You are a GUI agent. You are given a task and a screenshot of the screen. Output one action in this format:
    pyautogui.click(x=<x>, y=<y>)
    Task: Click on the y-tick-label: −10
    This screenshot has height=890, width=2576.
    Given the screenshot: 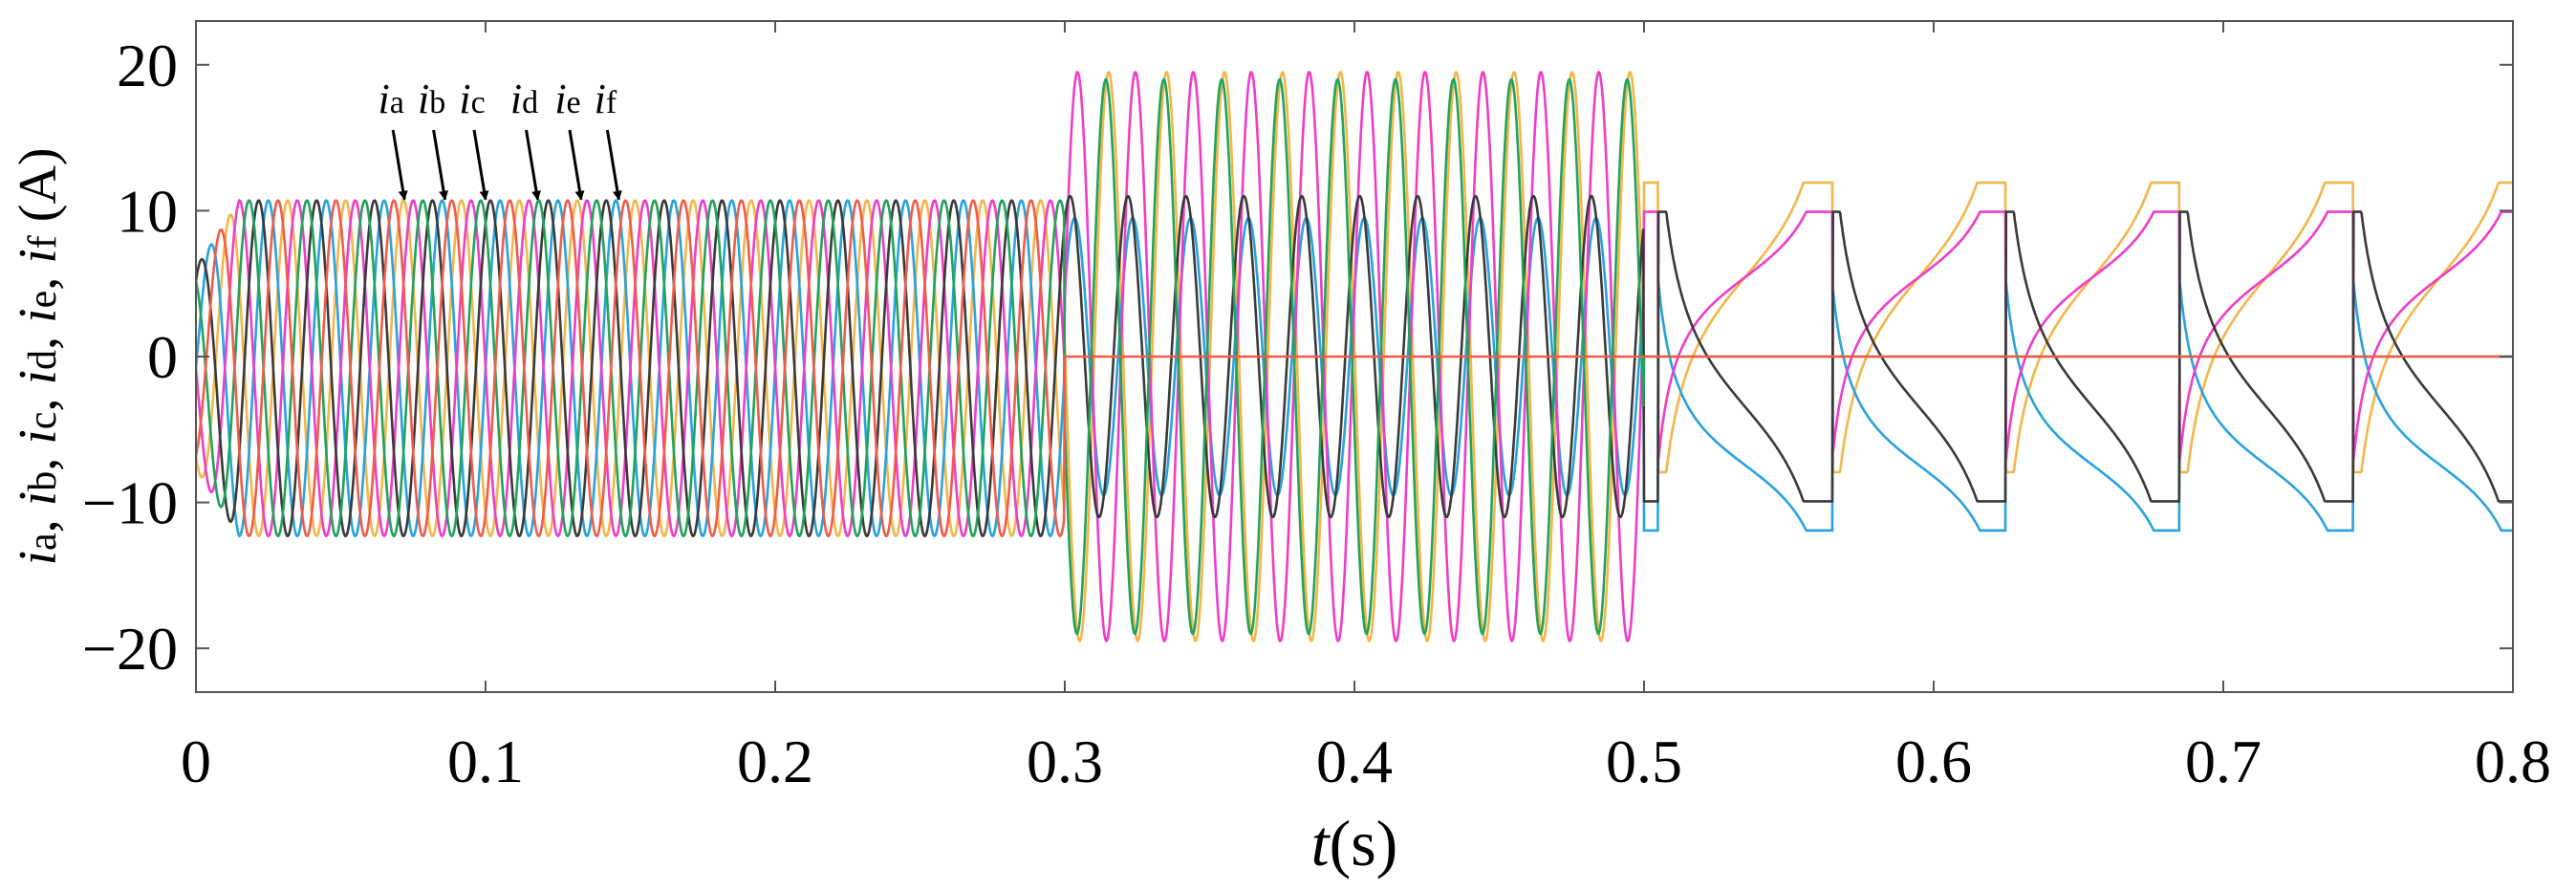 What is the action you would take?
    pyautogui.click(x=130, y=503)
    